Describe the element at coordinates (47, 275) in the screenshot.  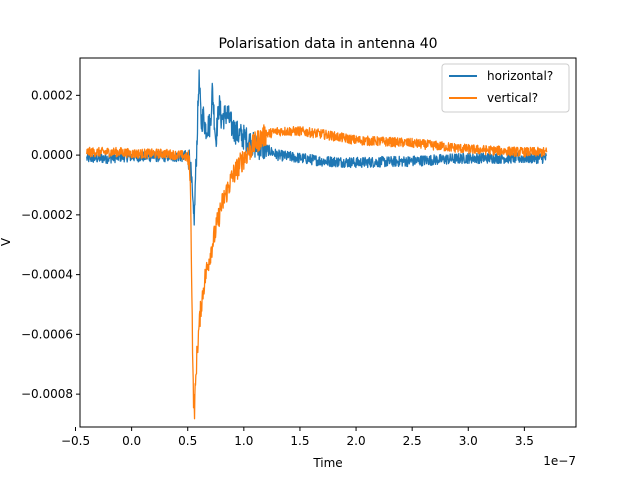
I see `y-tick-label: −0.0004` at that location.